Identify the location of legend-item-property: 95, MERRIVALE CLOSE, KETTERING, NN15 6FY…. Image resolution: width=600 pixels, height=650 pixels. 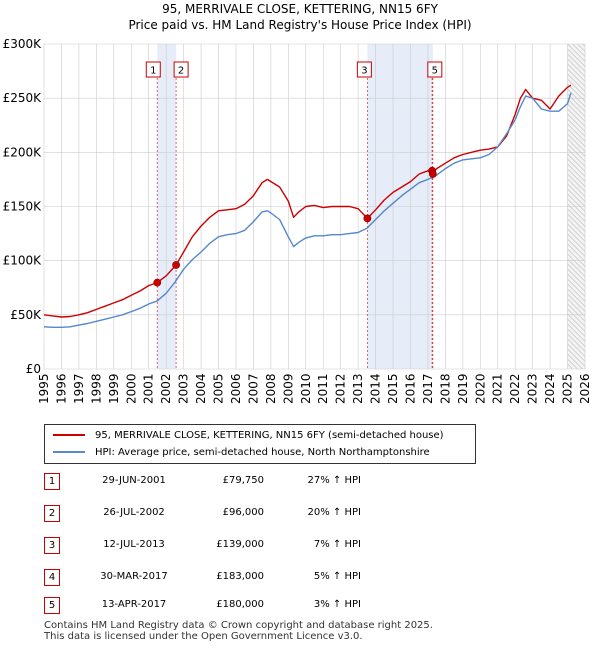
(248, 436).